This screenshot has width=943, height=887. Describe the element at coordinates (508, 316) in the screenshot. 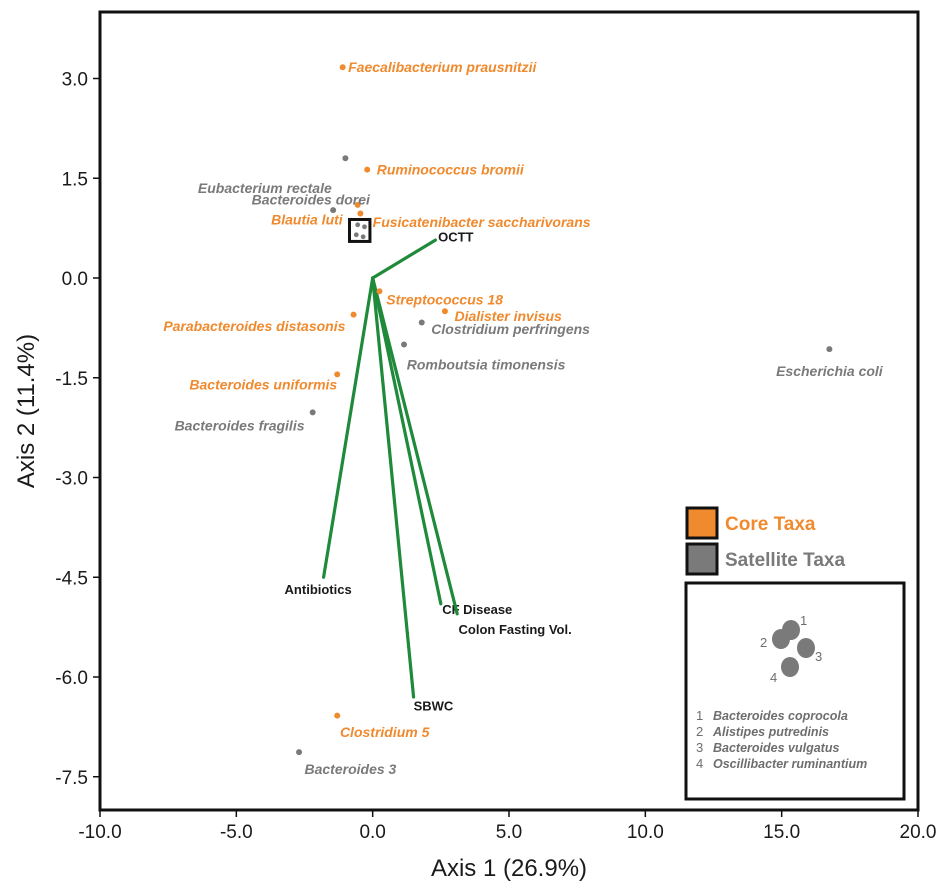

I see `taxon-label: Dialister invisus` at that location.